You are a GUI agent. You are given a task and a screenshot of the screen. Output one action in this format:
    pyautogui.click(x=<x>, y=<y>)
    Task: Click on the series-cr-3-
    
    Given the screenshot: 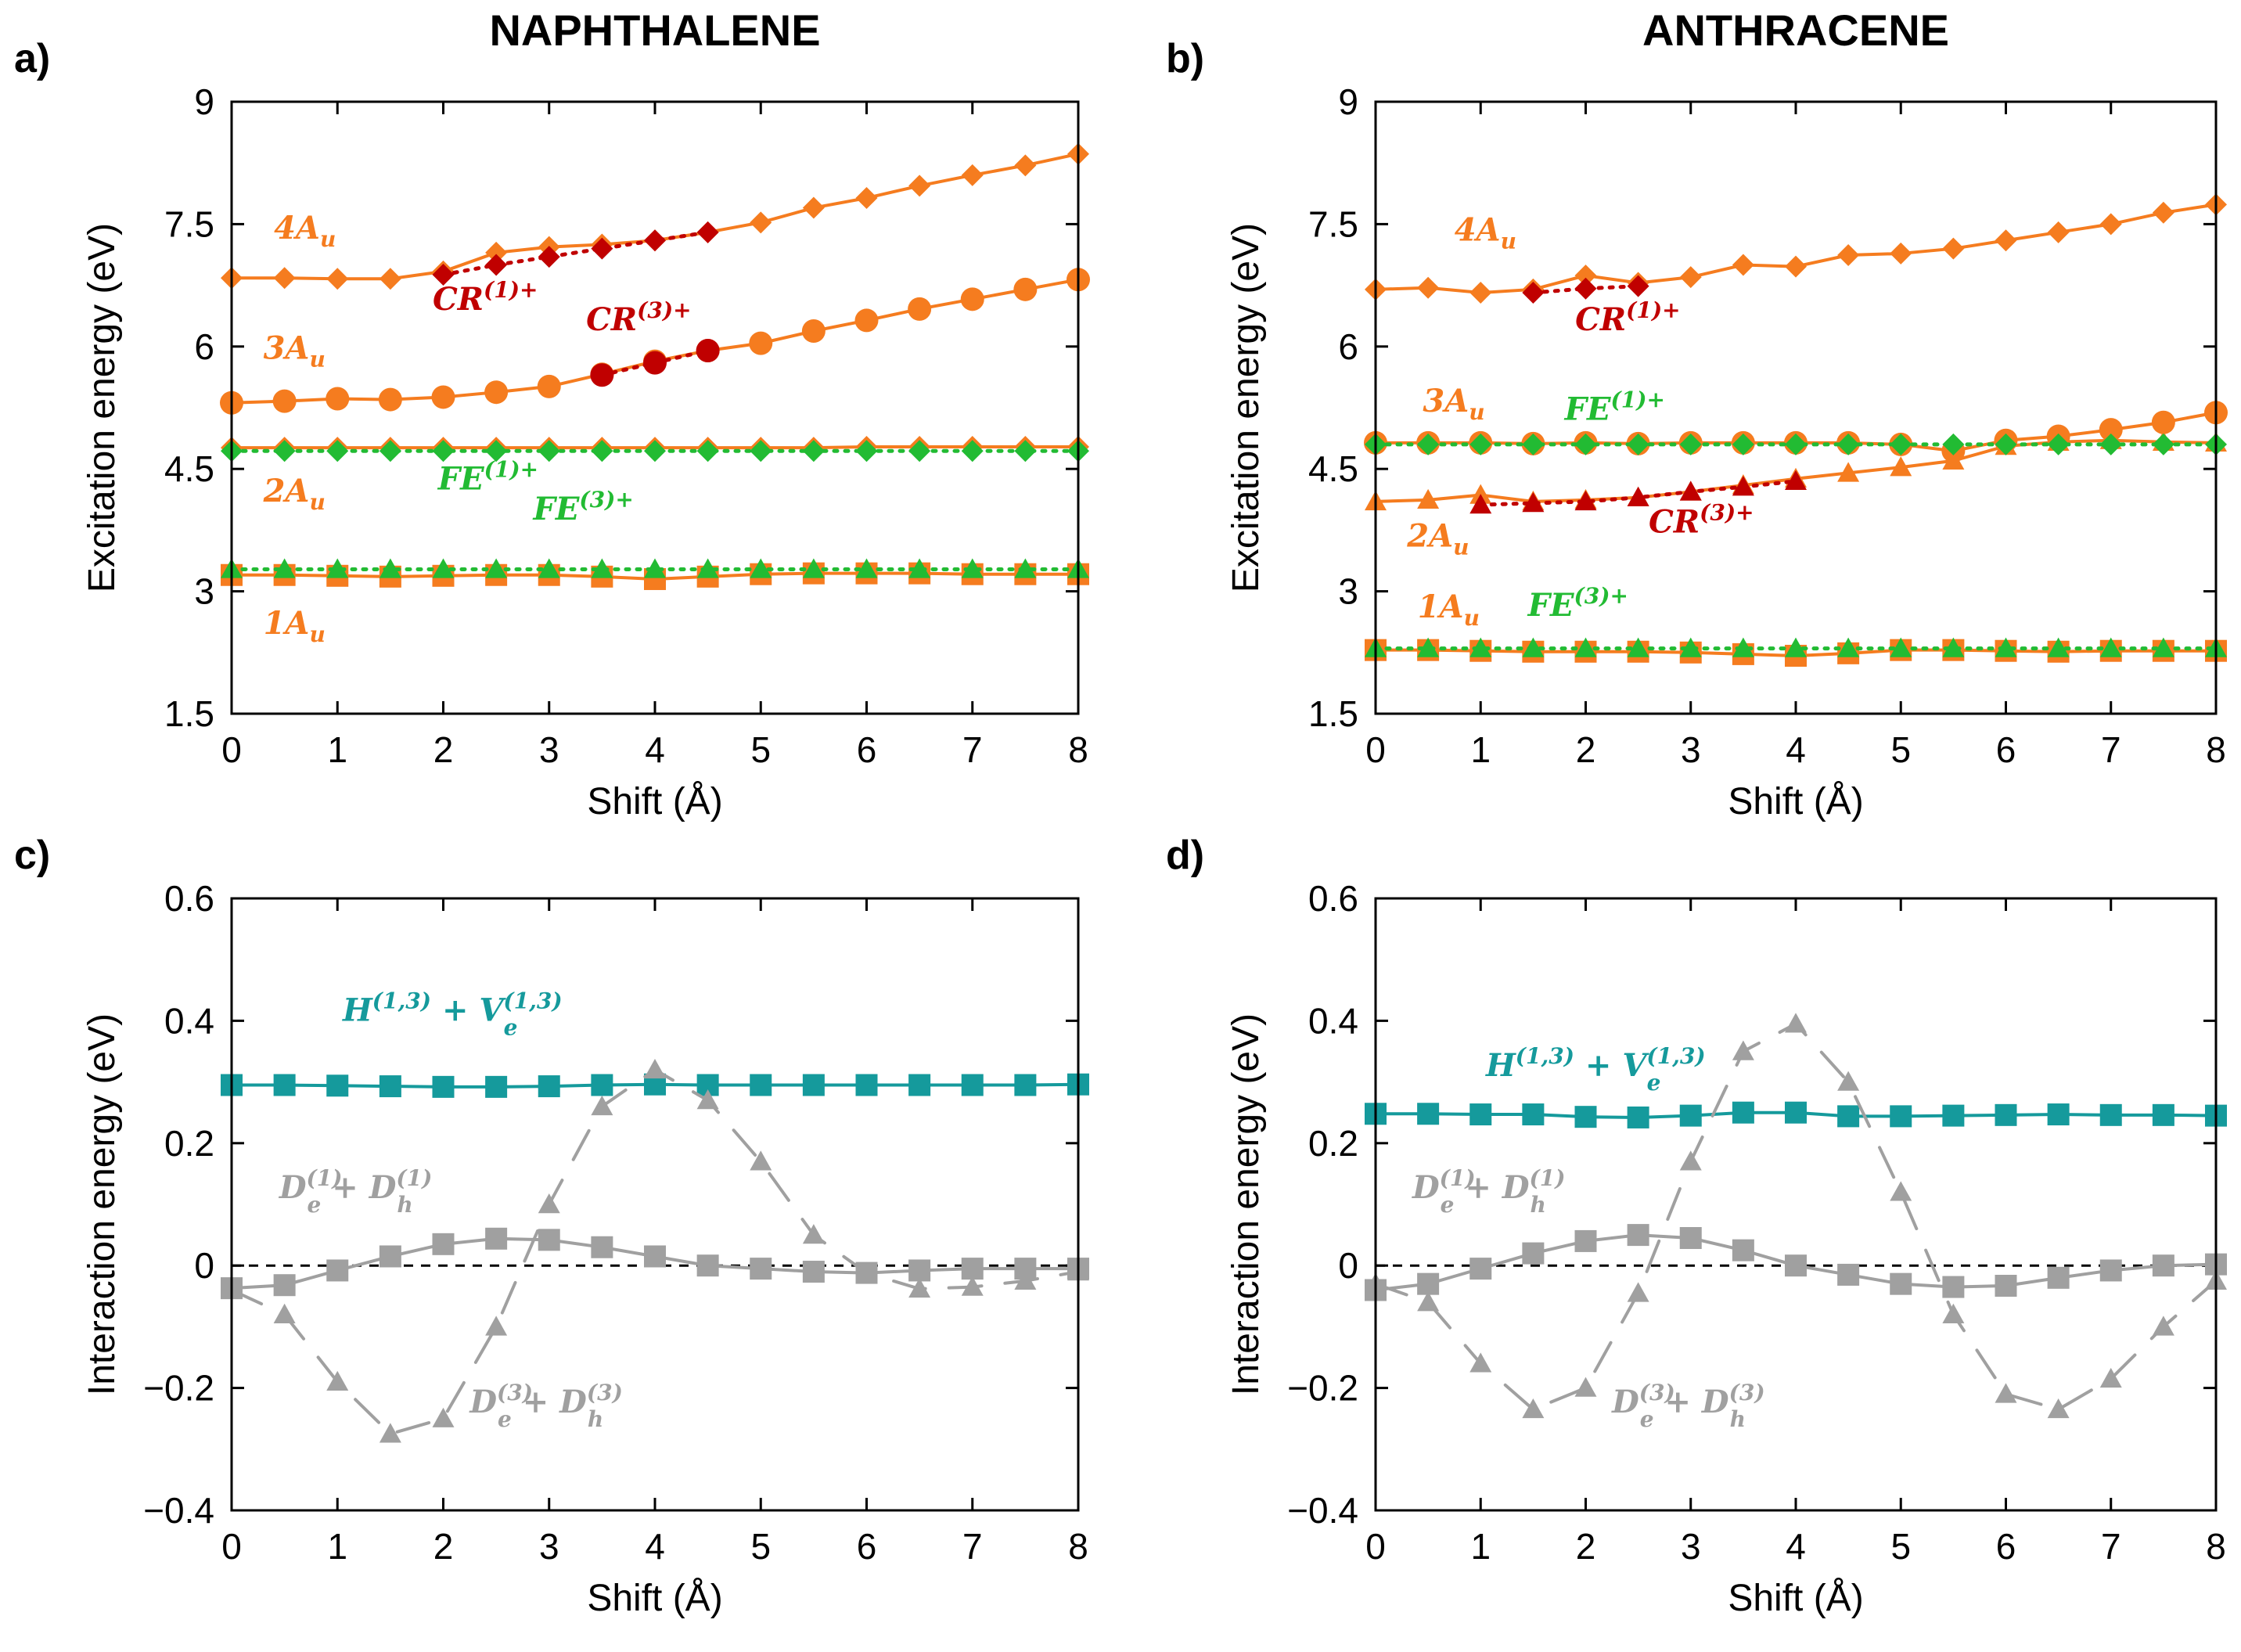 What is the action you would take?
    pyautogui.click(x=1638, y=492)
    